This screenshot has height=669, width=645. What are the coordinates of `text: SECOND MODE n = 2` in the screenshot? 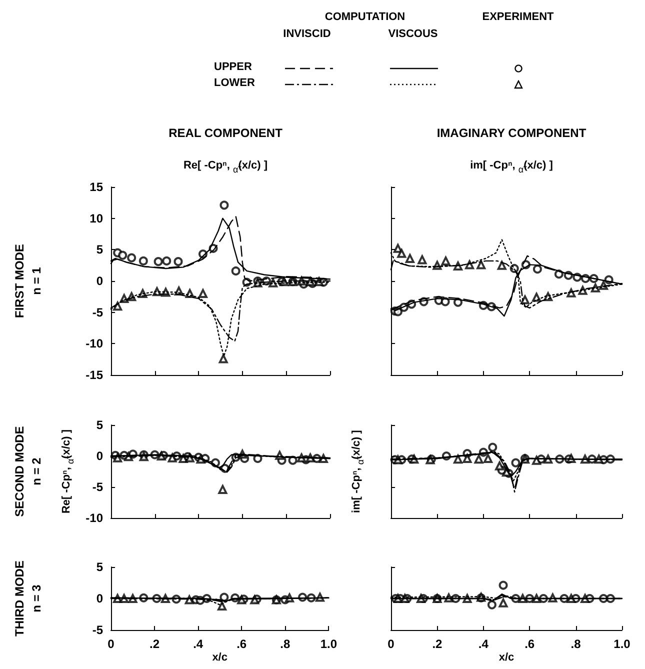 It's located at (28, 471).